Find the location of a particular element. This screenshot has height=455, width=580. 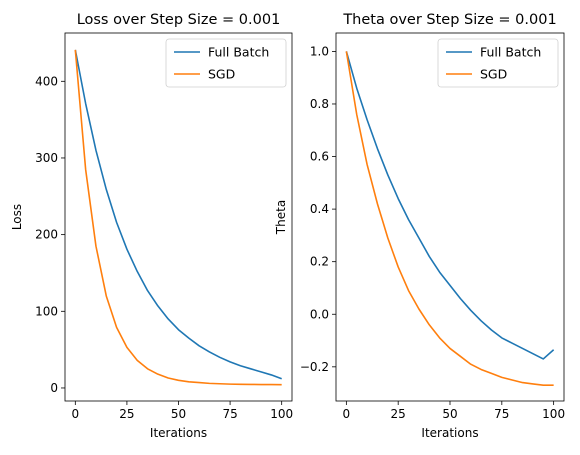

y-tick-label: 0 is located at coordinates (54, 388).